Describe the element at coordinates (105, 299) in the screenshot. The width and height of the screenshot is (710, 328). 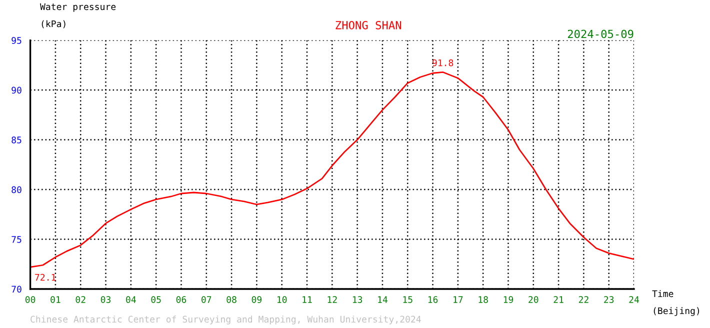
I see `x-tick-label: 03` at that location.